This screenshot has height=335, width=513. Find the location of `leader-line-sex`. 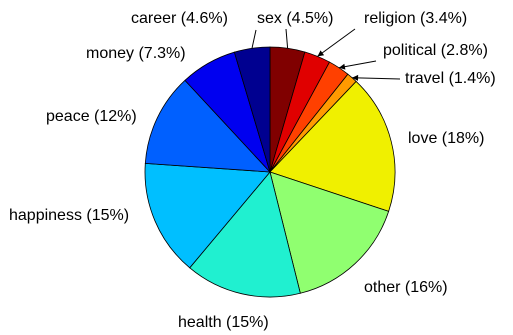

leader-line-sex is located at coordinates (287, 38).